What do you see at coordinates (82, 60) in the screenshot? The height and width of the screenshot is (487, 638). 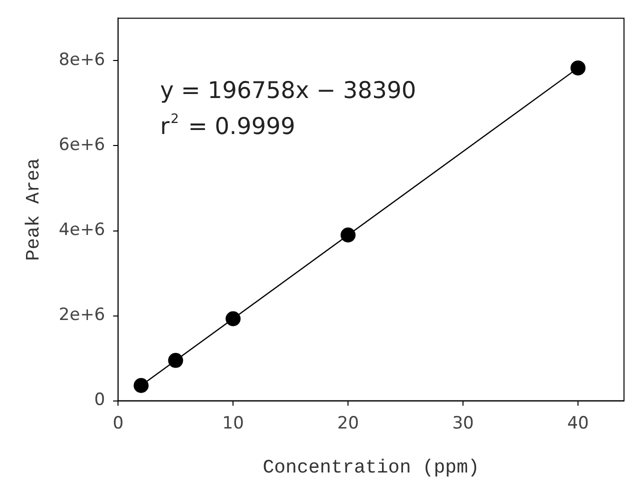 I see `y-tick-label: 8e+6` at bounding box center [82, 60].